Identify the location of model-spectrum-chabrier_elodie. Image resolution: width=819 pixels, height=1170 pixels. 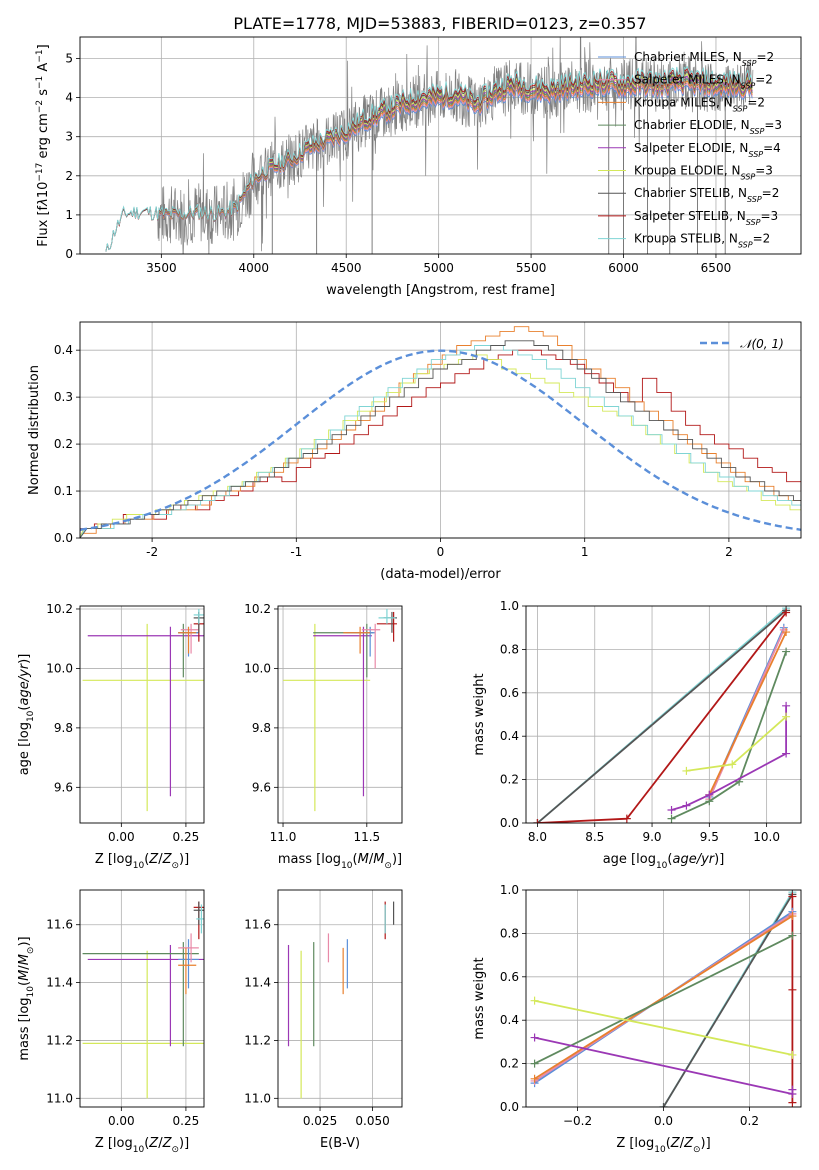
(455, 149).